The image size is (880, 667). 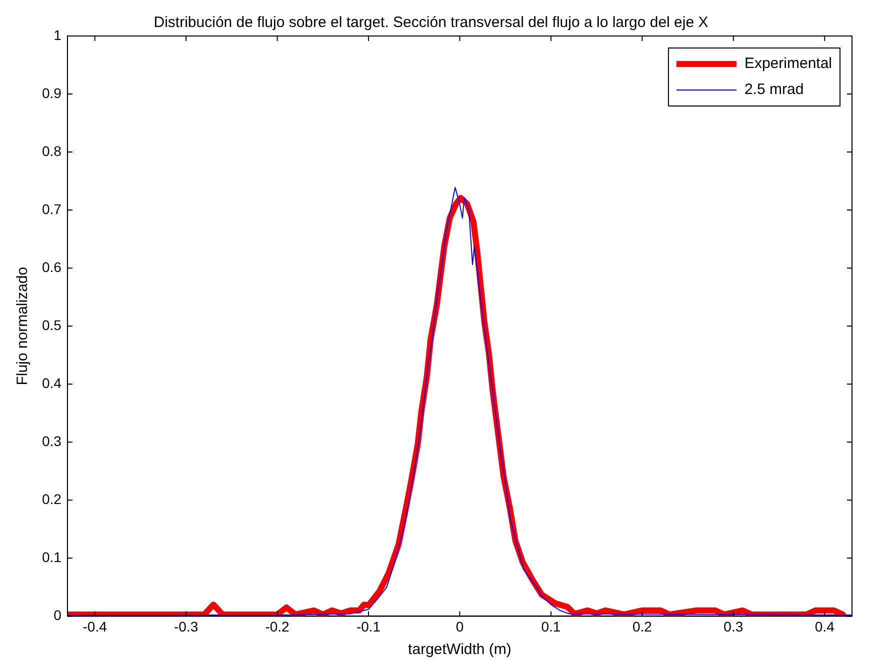 I want to click on y-tick-label: 0.9, so click(x=52, y=92).